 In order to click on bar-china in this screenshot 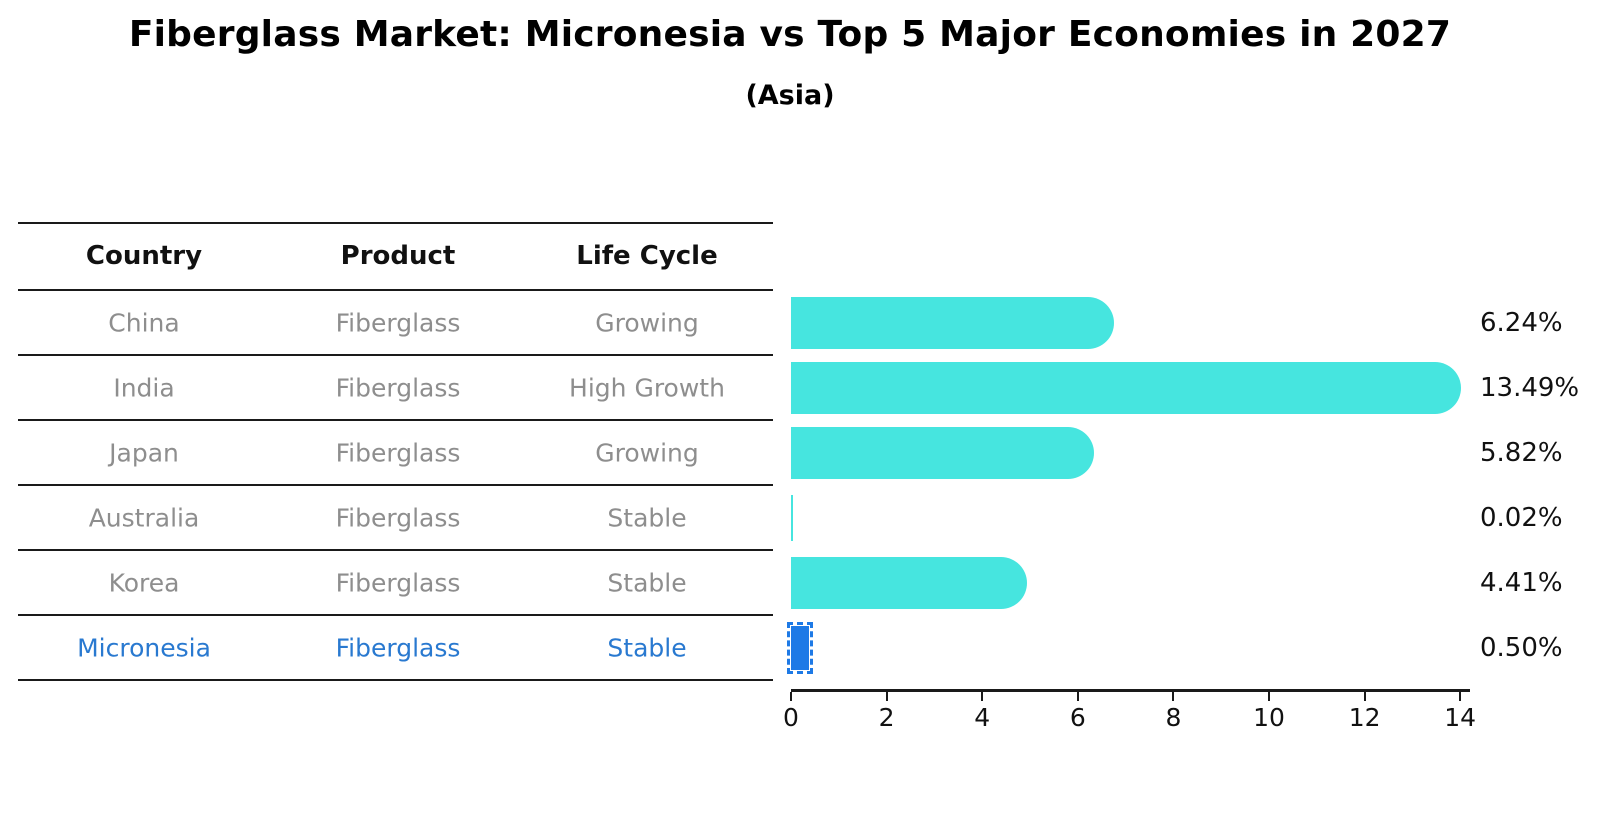, I will do `click(953, 322)`.